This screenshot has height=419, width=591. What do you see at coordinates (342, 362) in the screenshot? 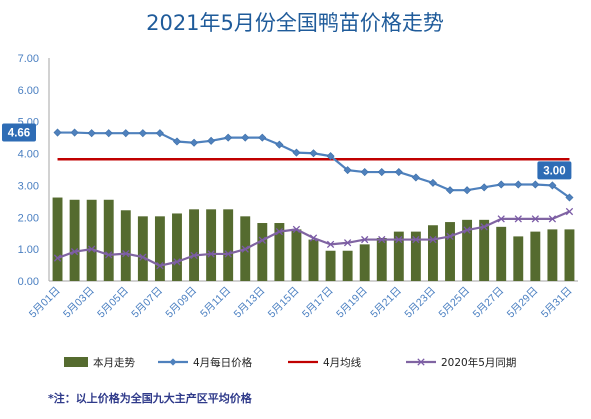
I see `legend-label: 4月均线` at bounding box center [342, 362].